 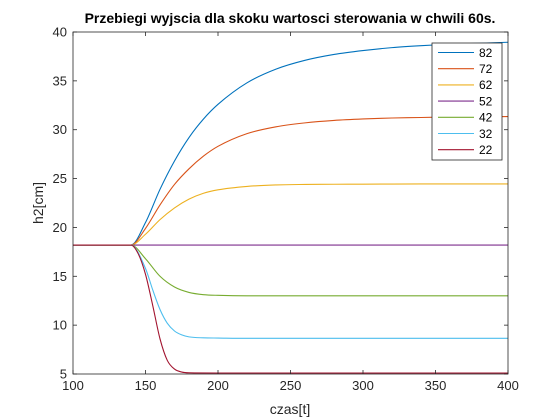 I want to click on legend-label-42: 42, so click(x=486, y=118).